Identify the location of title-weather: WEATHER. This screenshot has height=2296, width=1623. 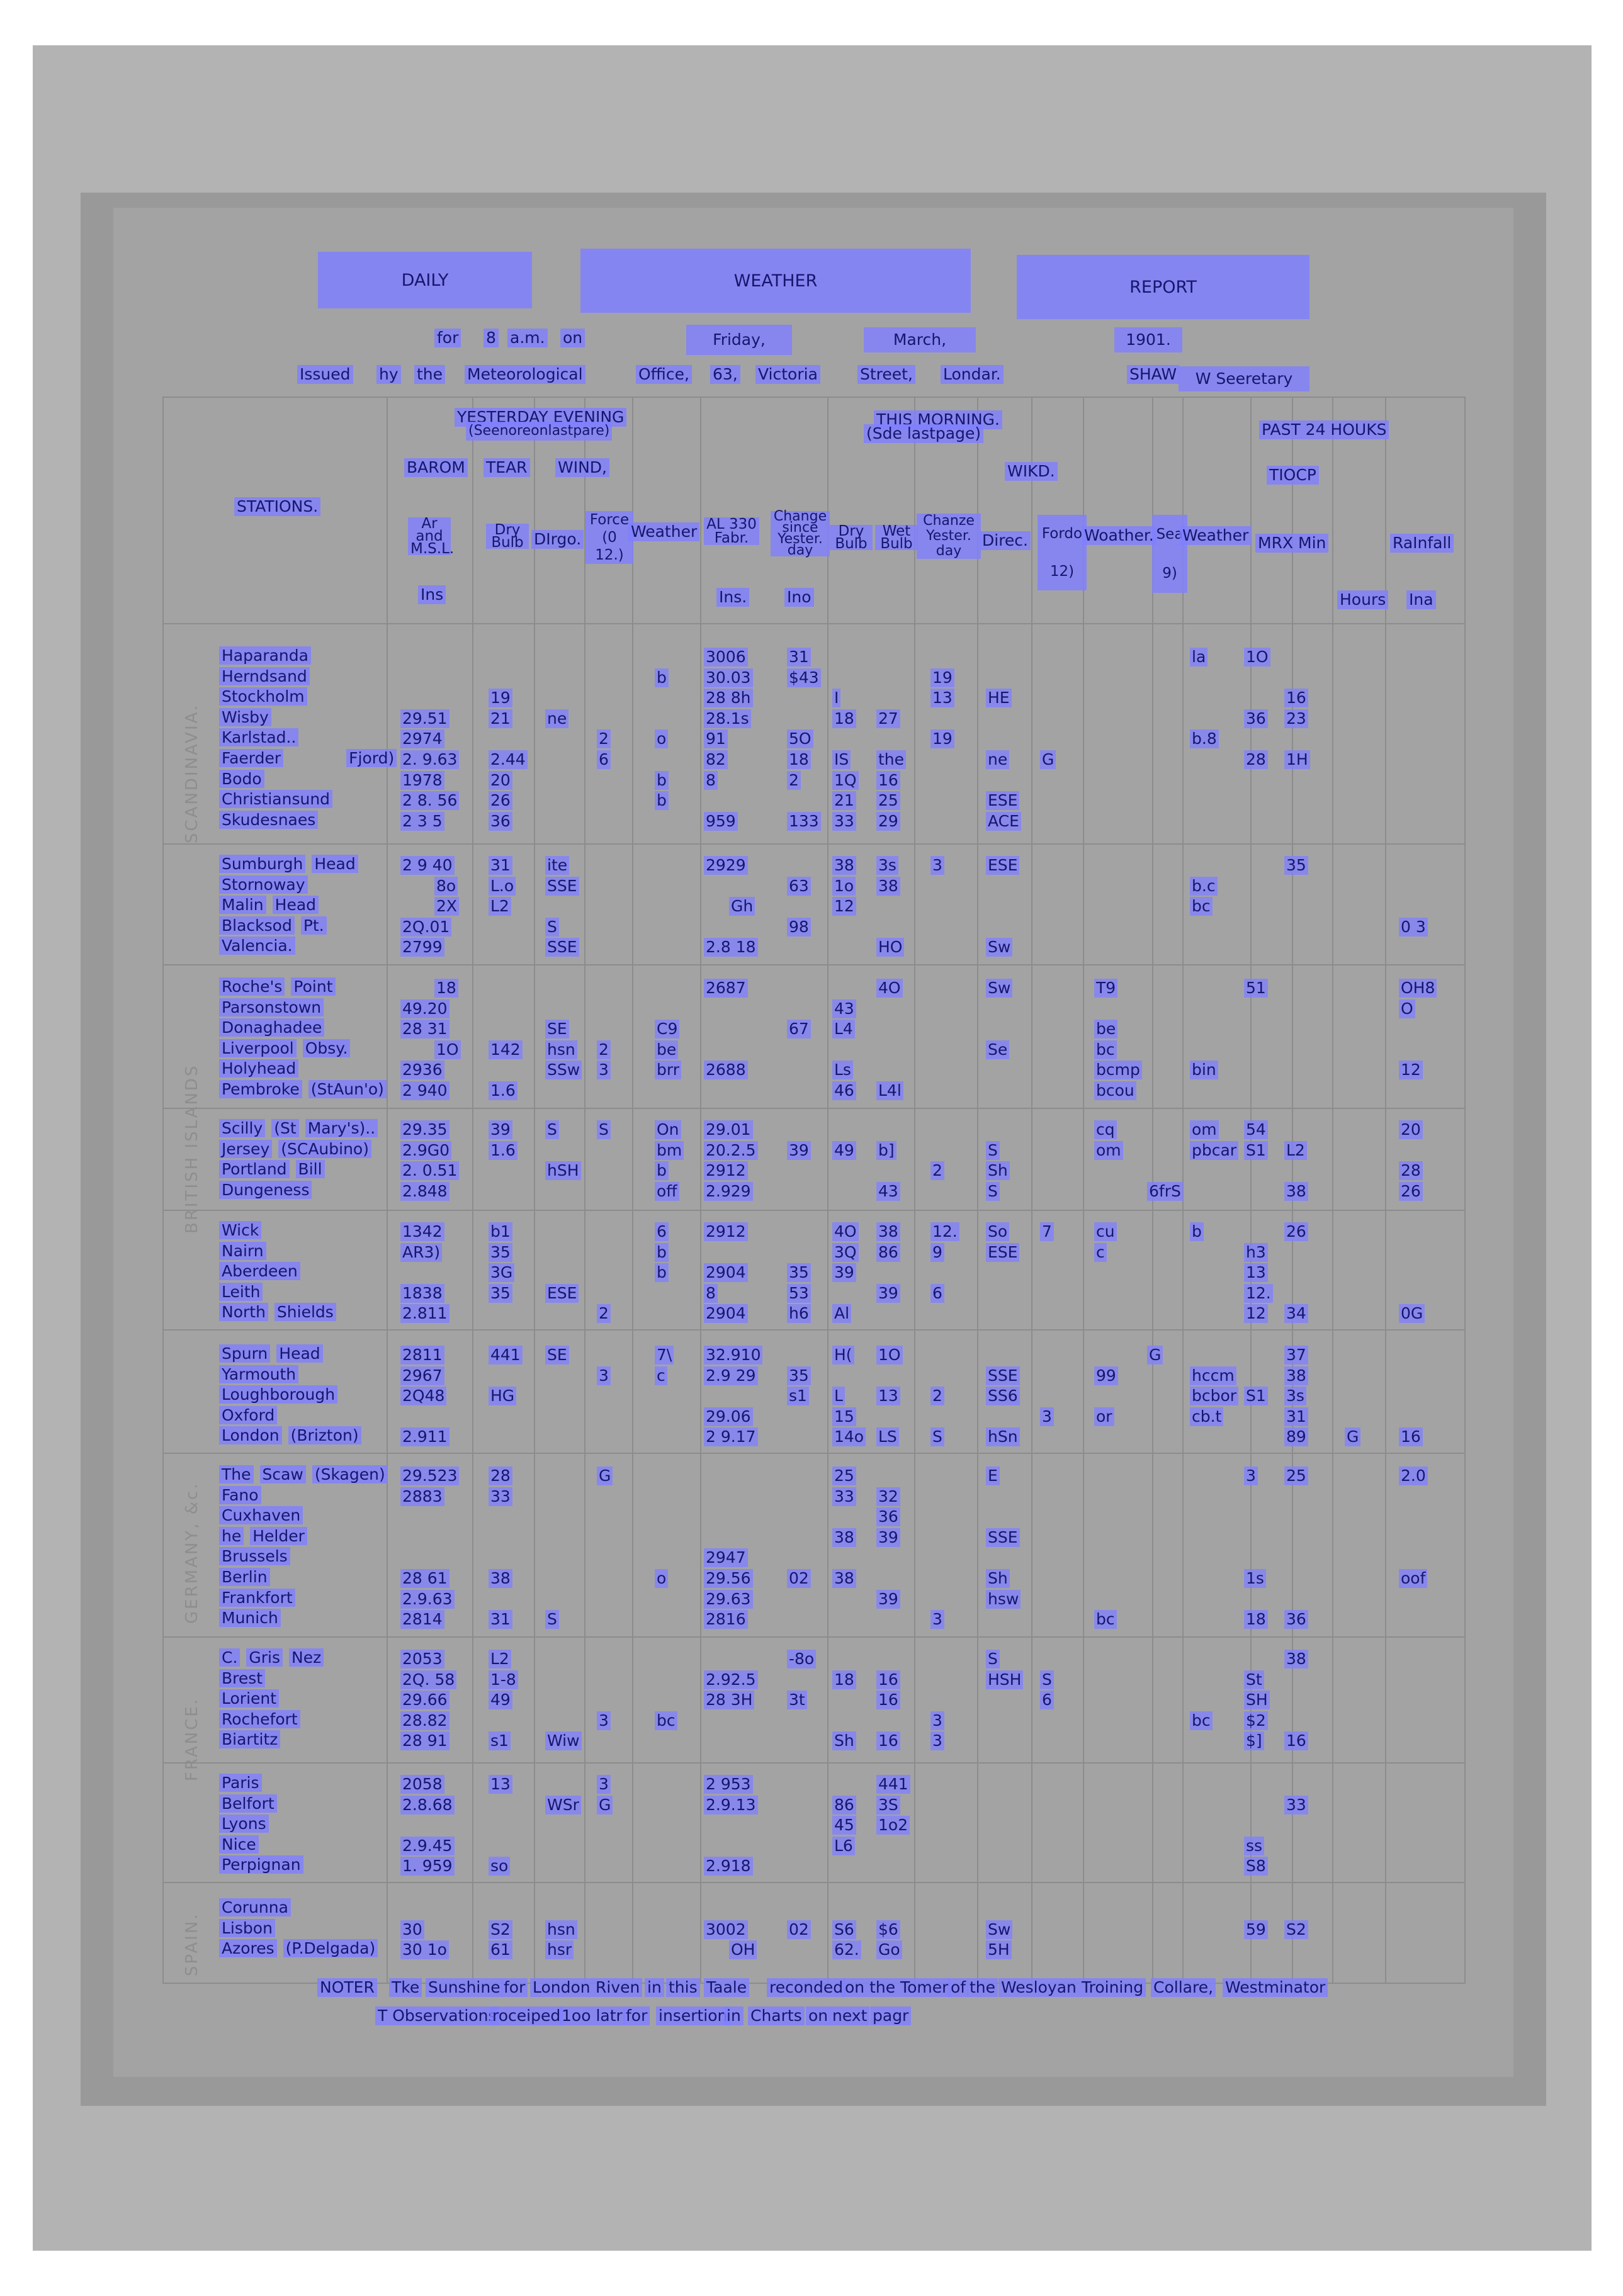
(775, 281).